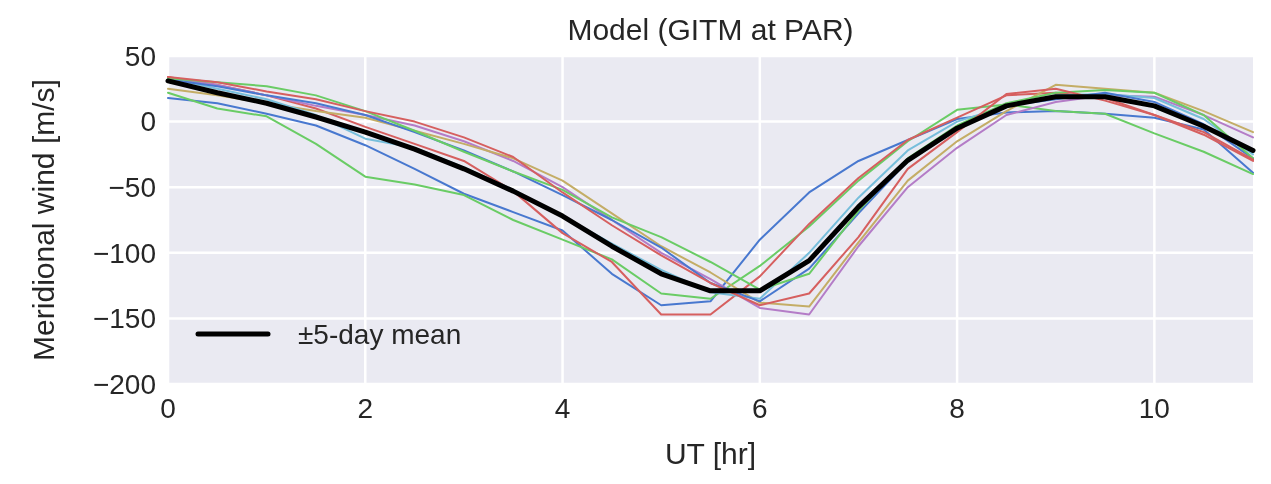 This screenshot has height=484, width=1271. Describe the element at coordinates (124, 384) in the screenshot. I see `y-tick-label: −200` at that location.